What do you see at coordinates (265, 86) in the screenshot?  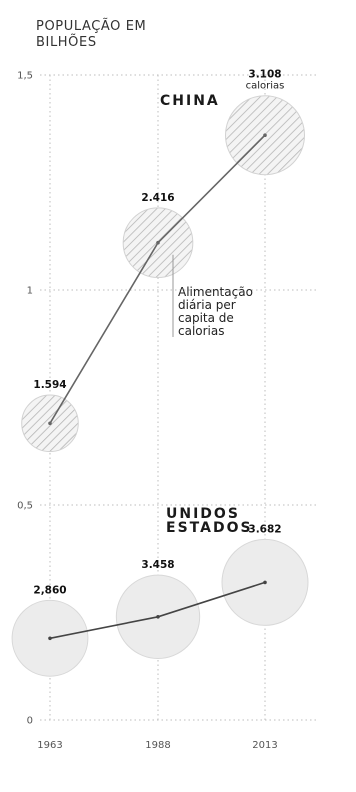 I see `calorie-unit-label: calorias` at bounding box center [265, 86].